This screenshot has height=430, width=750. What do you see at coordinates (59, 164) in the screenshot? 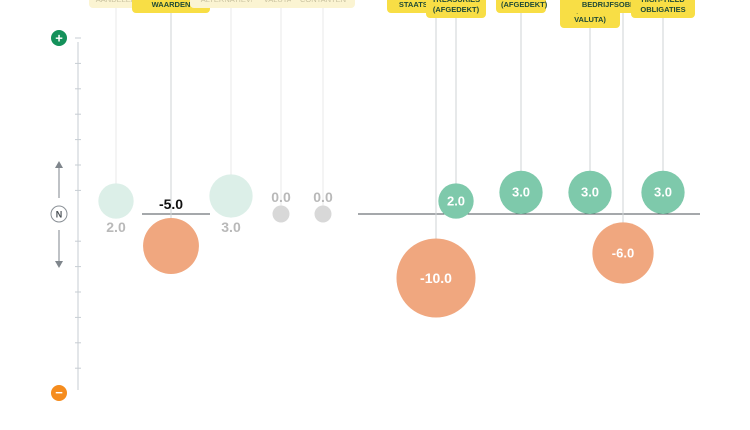
I see `up-arrow-icon` at bounding box center [59, 164].